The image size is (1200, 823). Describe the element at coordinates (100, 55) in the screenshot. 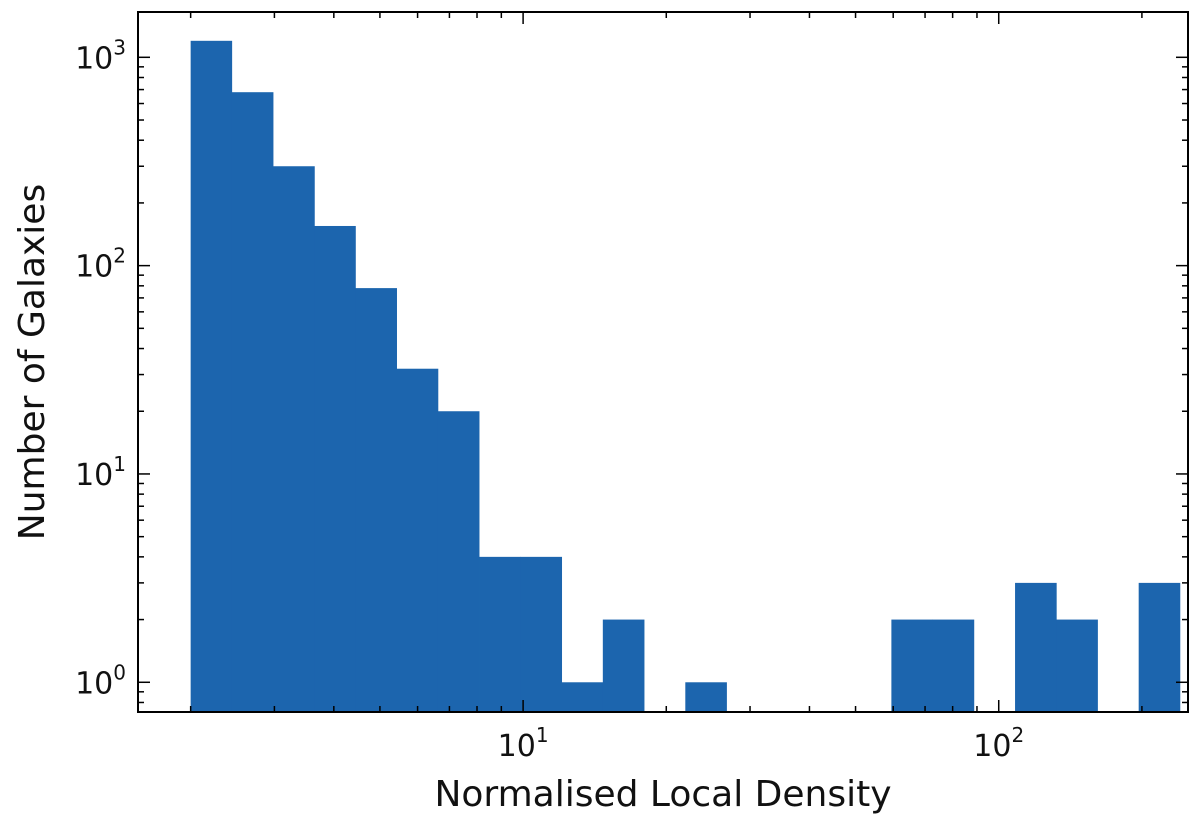

I see `y-tick-label: 10³` at that location.